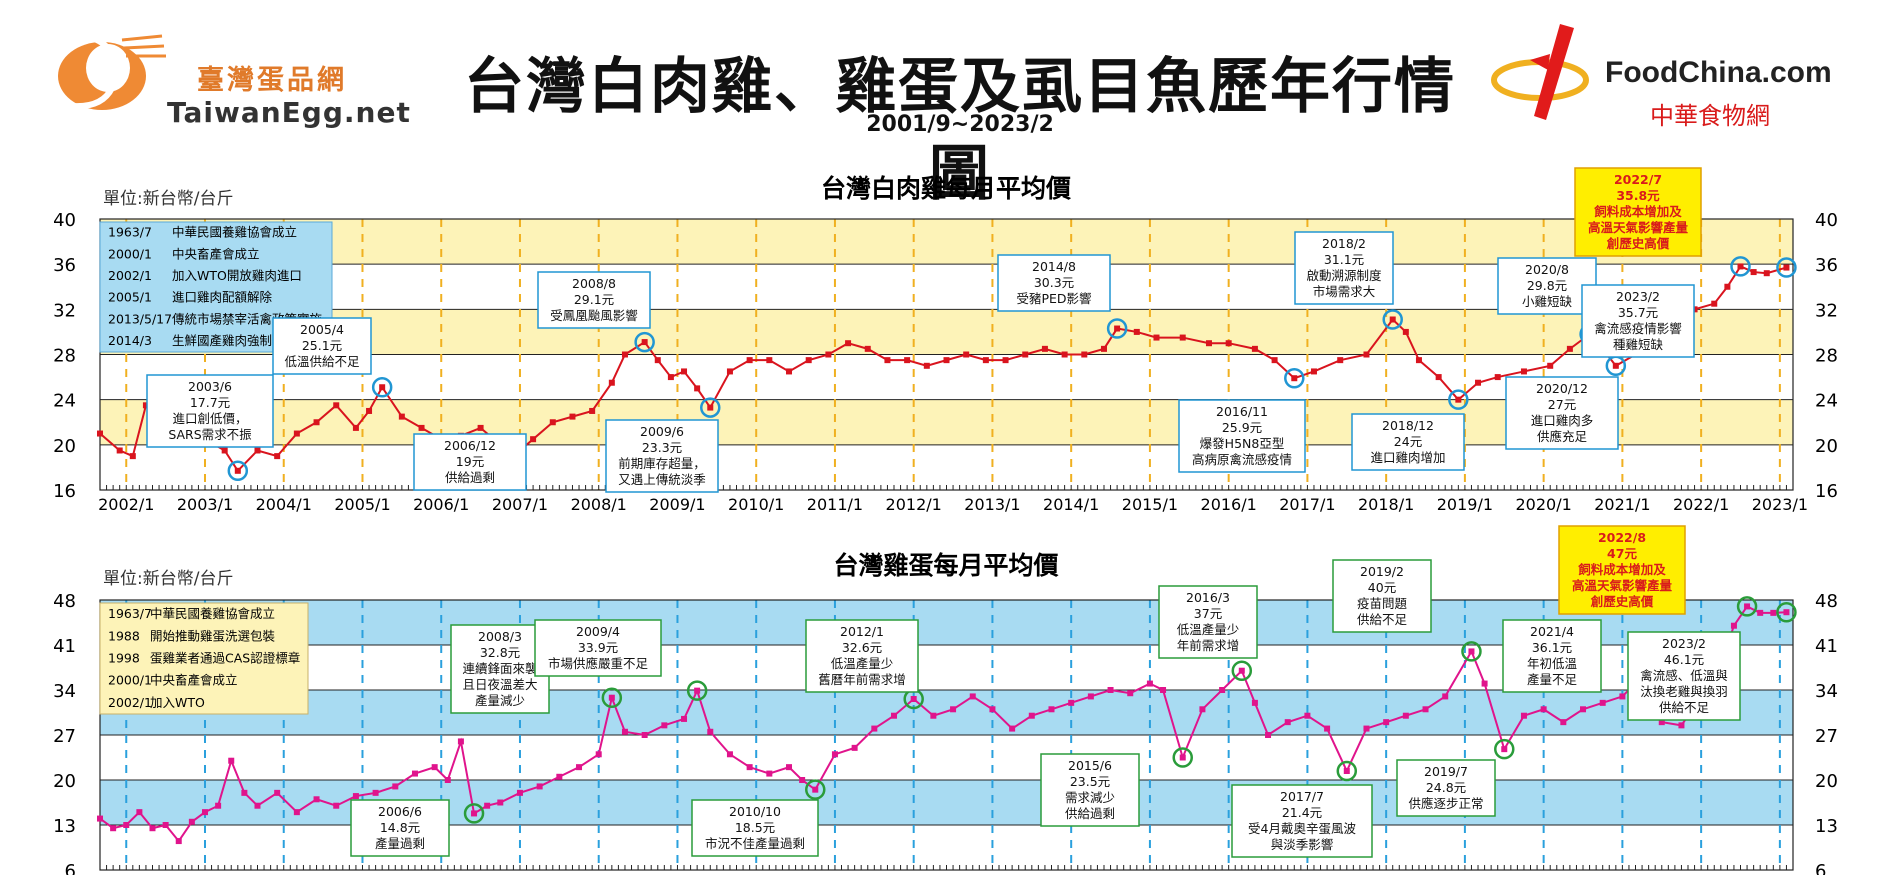 This screenshot has width=1892, height=875. I want to click on annotation-text: 市場需求大, so click(1344, 291).